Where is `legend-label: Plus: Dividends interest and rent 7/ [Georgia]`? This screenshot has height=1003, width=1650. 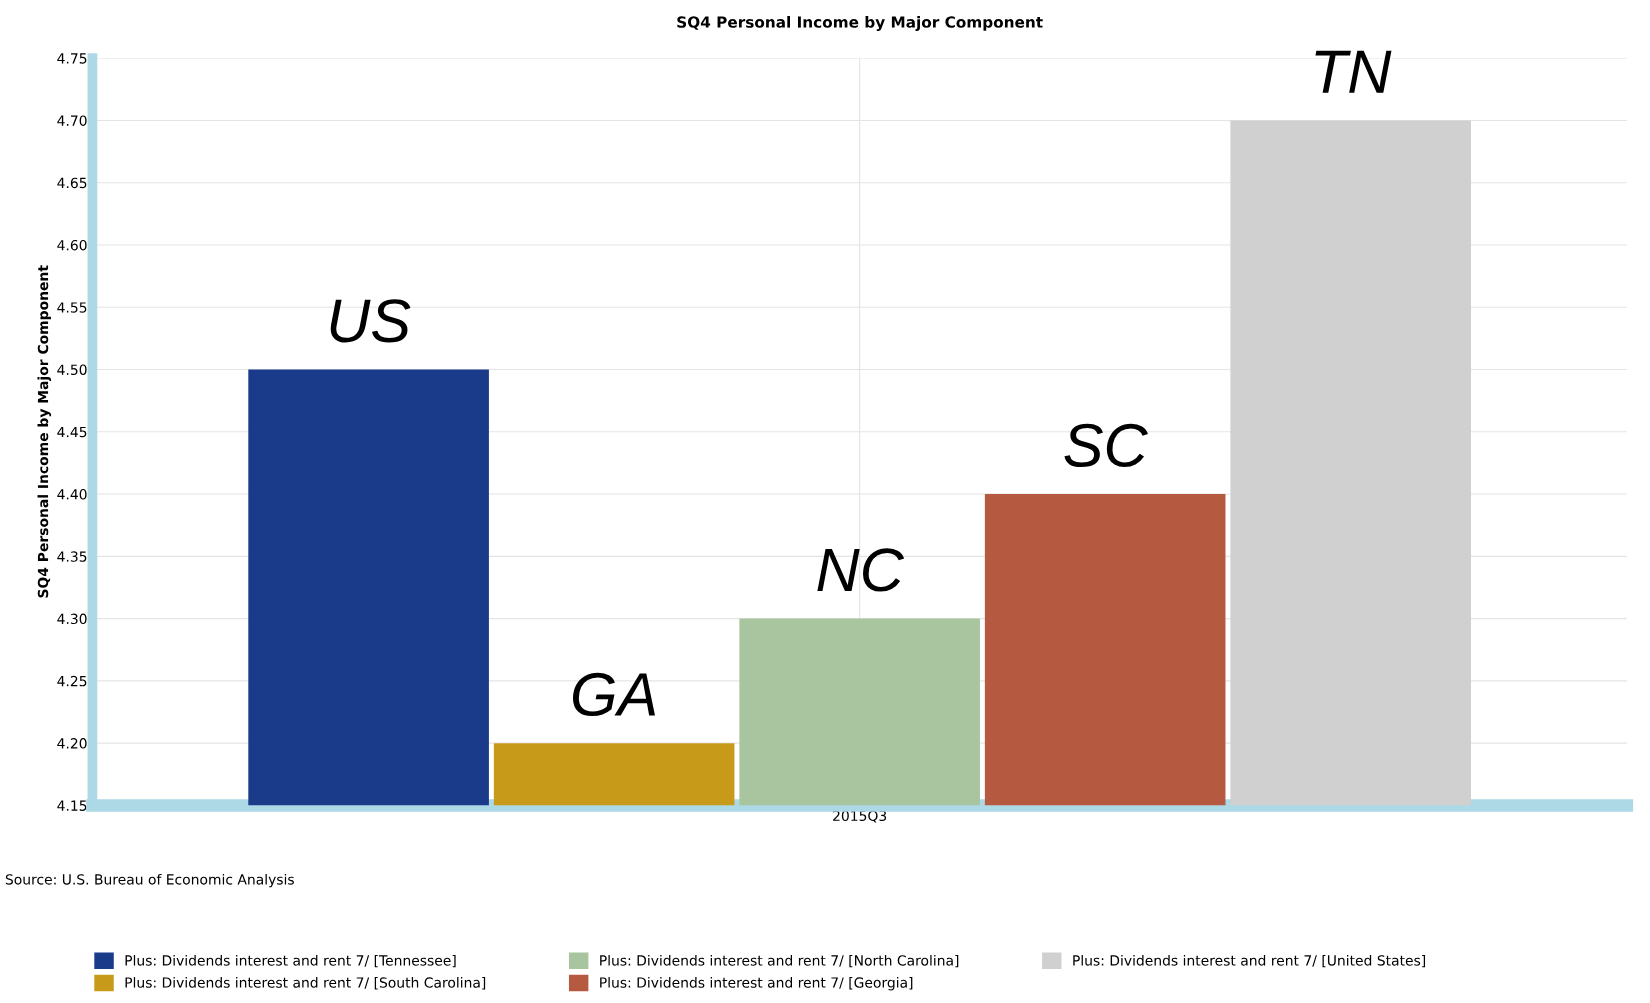 legend-label: Plus: Dividends interest and rent 7/ [Georgia] is located at coordinates (756, 984).